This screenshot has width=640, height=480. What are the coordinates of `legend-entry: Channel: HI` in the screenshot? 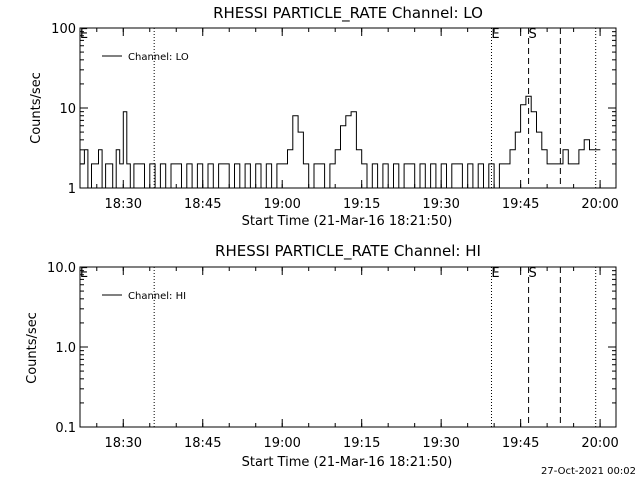 It's located at (157, 296).